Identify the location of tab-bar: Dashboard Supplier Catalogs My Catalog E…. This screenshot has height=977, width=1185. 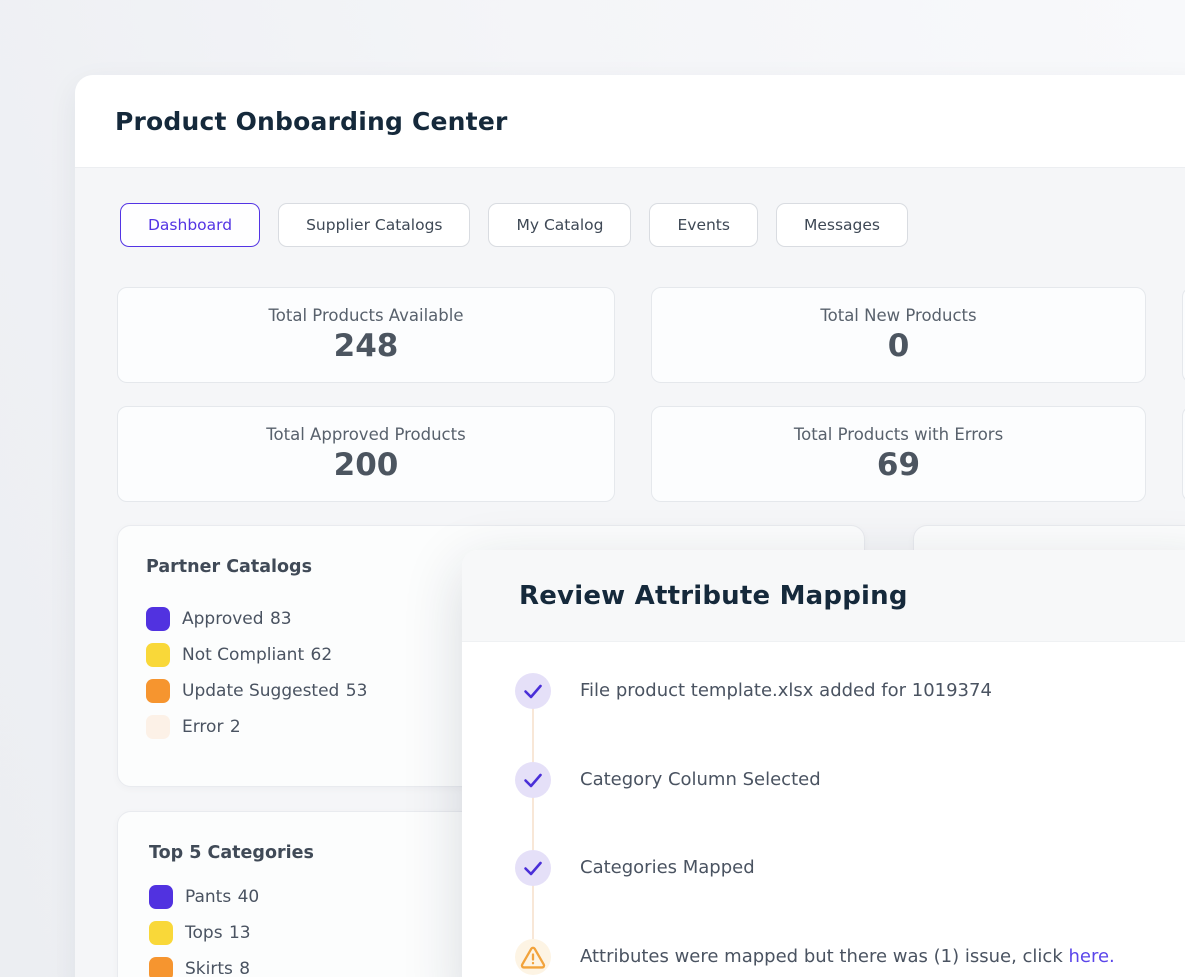
(514, 225).